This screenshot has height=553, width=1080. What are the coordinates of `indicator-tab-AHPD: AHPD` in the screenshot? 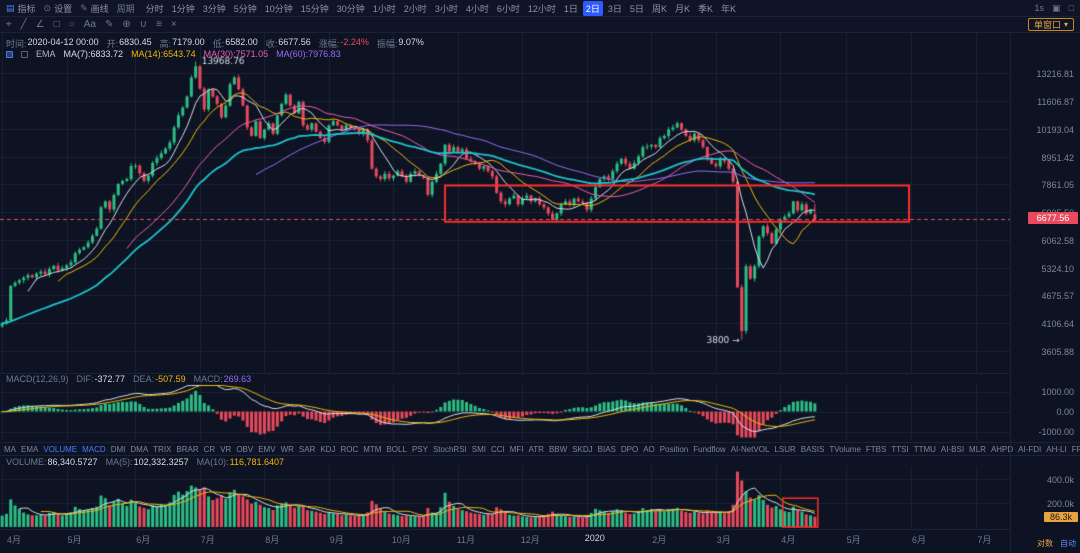 It's located at (1002, 449).